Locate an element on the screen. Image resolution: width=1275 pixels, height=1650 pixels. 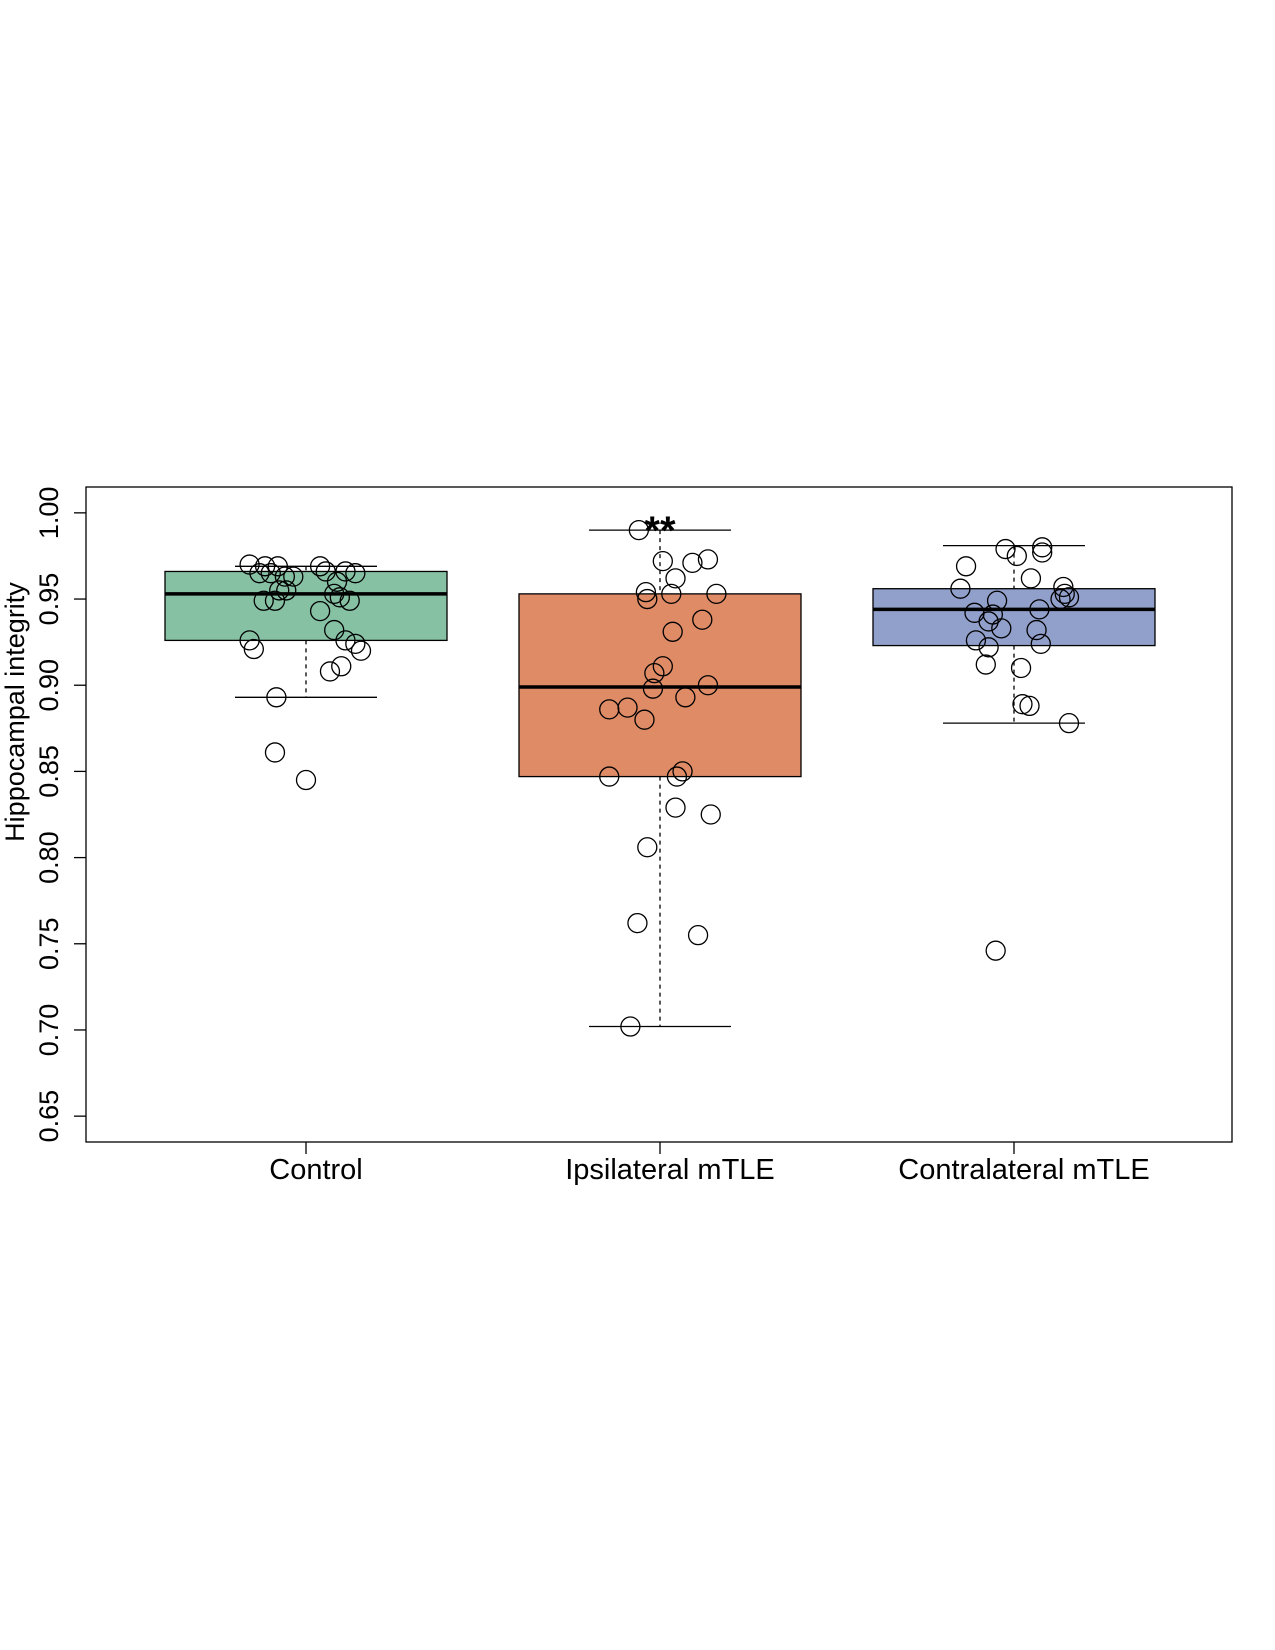
y-tick-label: 0.80 is located at coordinates (49, 857).